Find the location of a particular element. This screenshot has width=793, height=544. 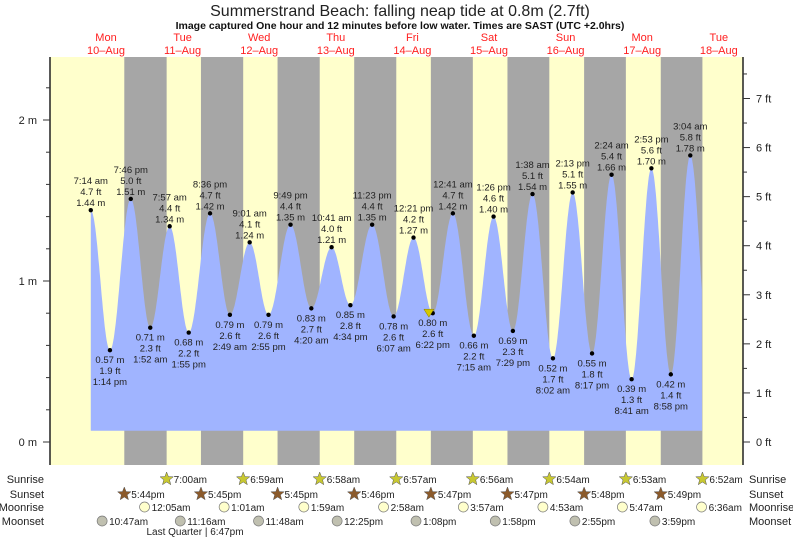

day-date: 17–Aug is located at coordinates (642, 51).